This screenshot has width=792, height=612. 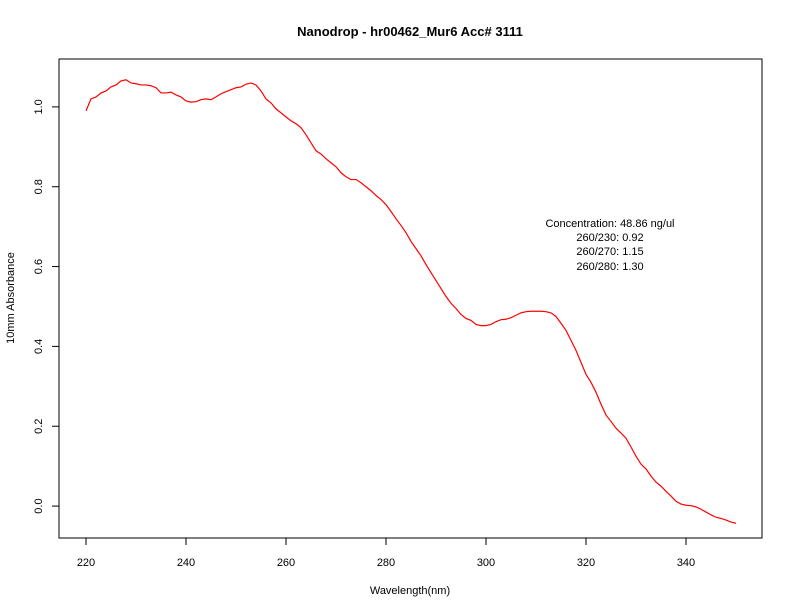 What do you see at coordinates (39, 346) in the screenshot?
I see `y-tick-label: 0.4` at bounding box center [39, 346].